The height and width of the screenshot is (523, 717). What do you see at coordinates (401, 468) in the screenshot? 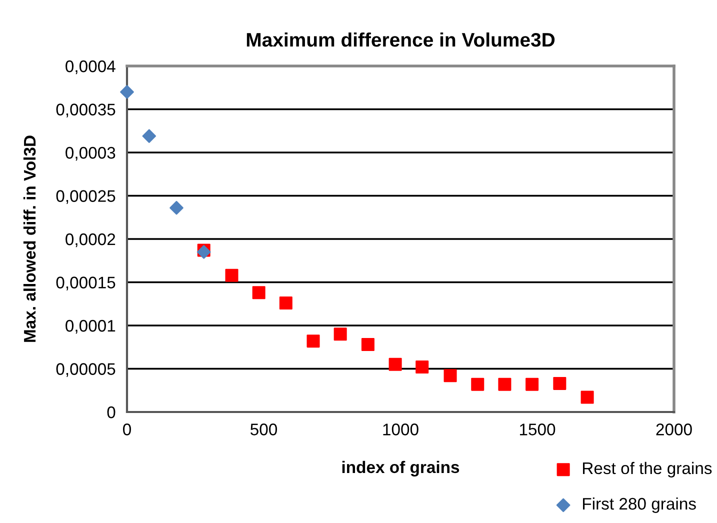
I see `x-axis-title: index of grains` at bounding box center [401, 468].